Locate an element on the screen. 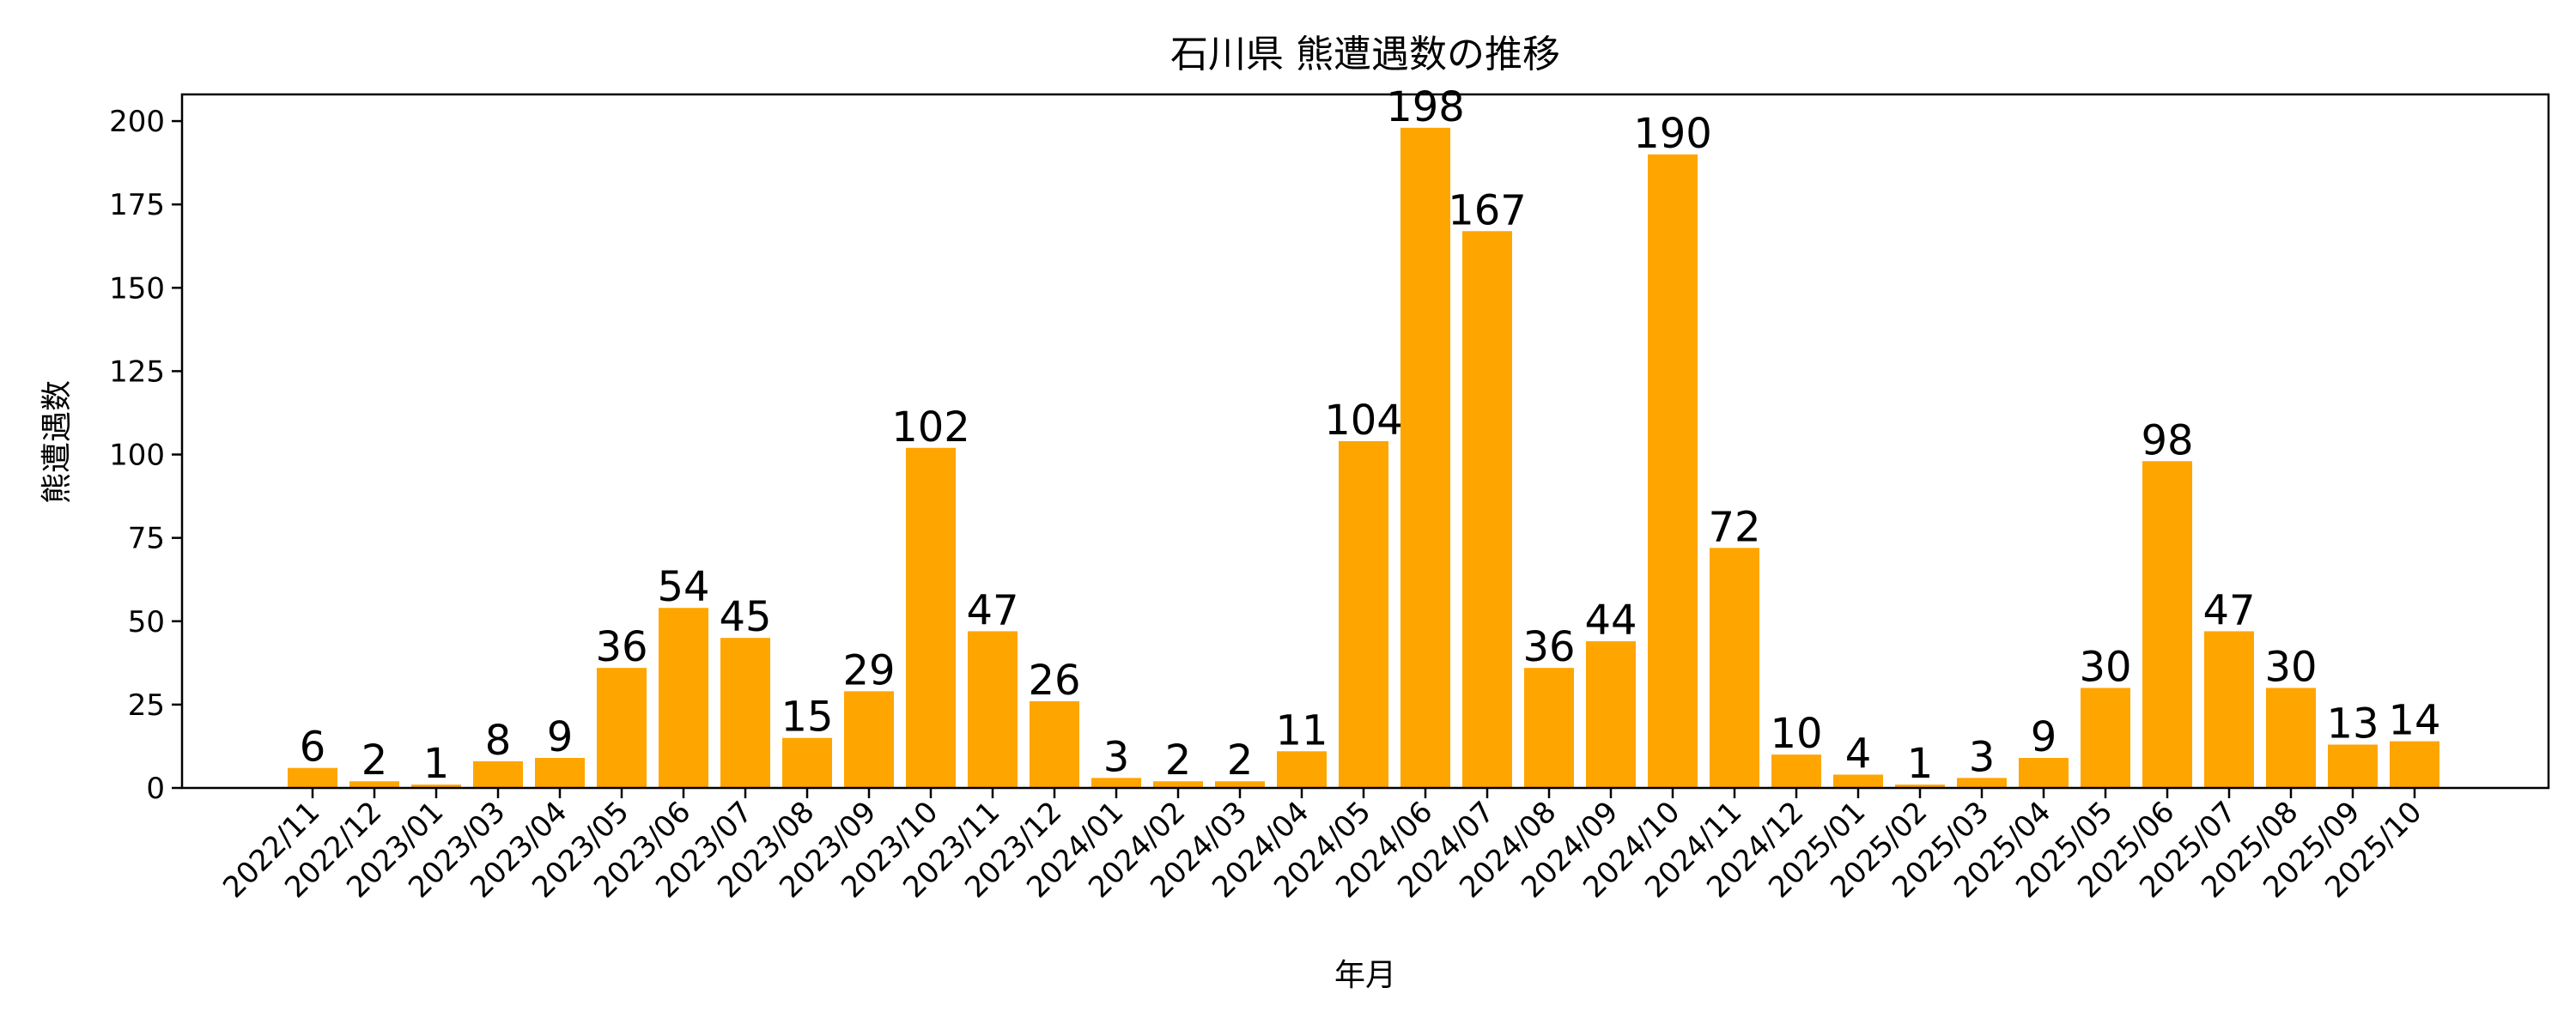 Image resolution: width=2576 pixels, height=1030 pixels. bar-value-label: 13 is located at coordinates (2353, 724).